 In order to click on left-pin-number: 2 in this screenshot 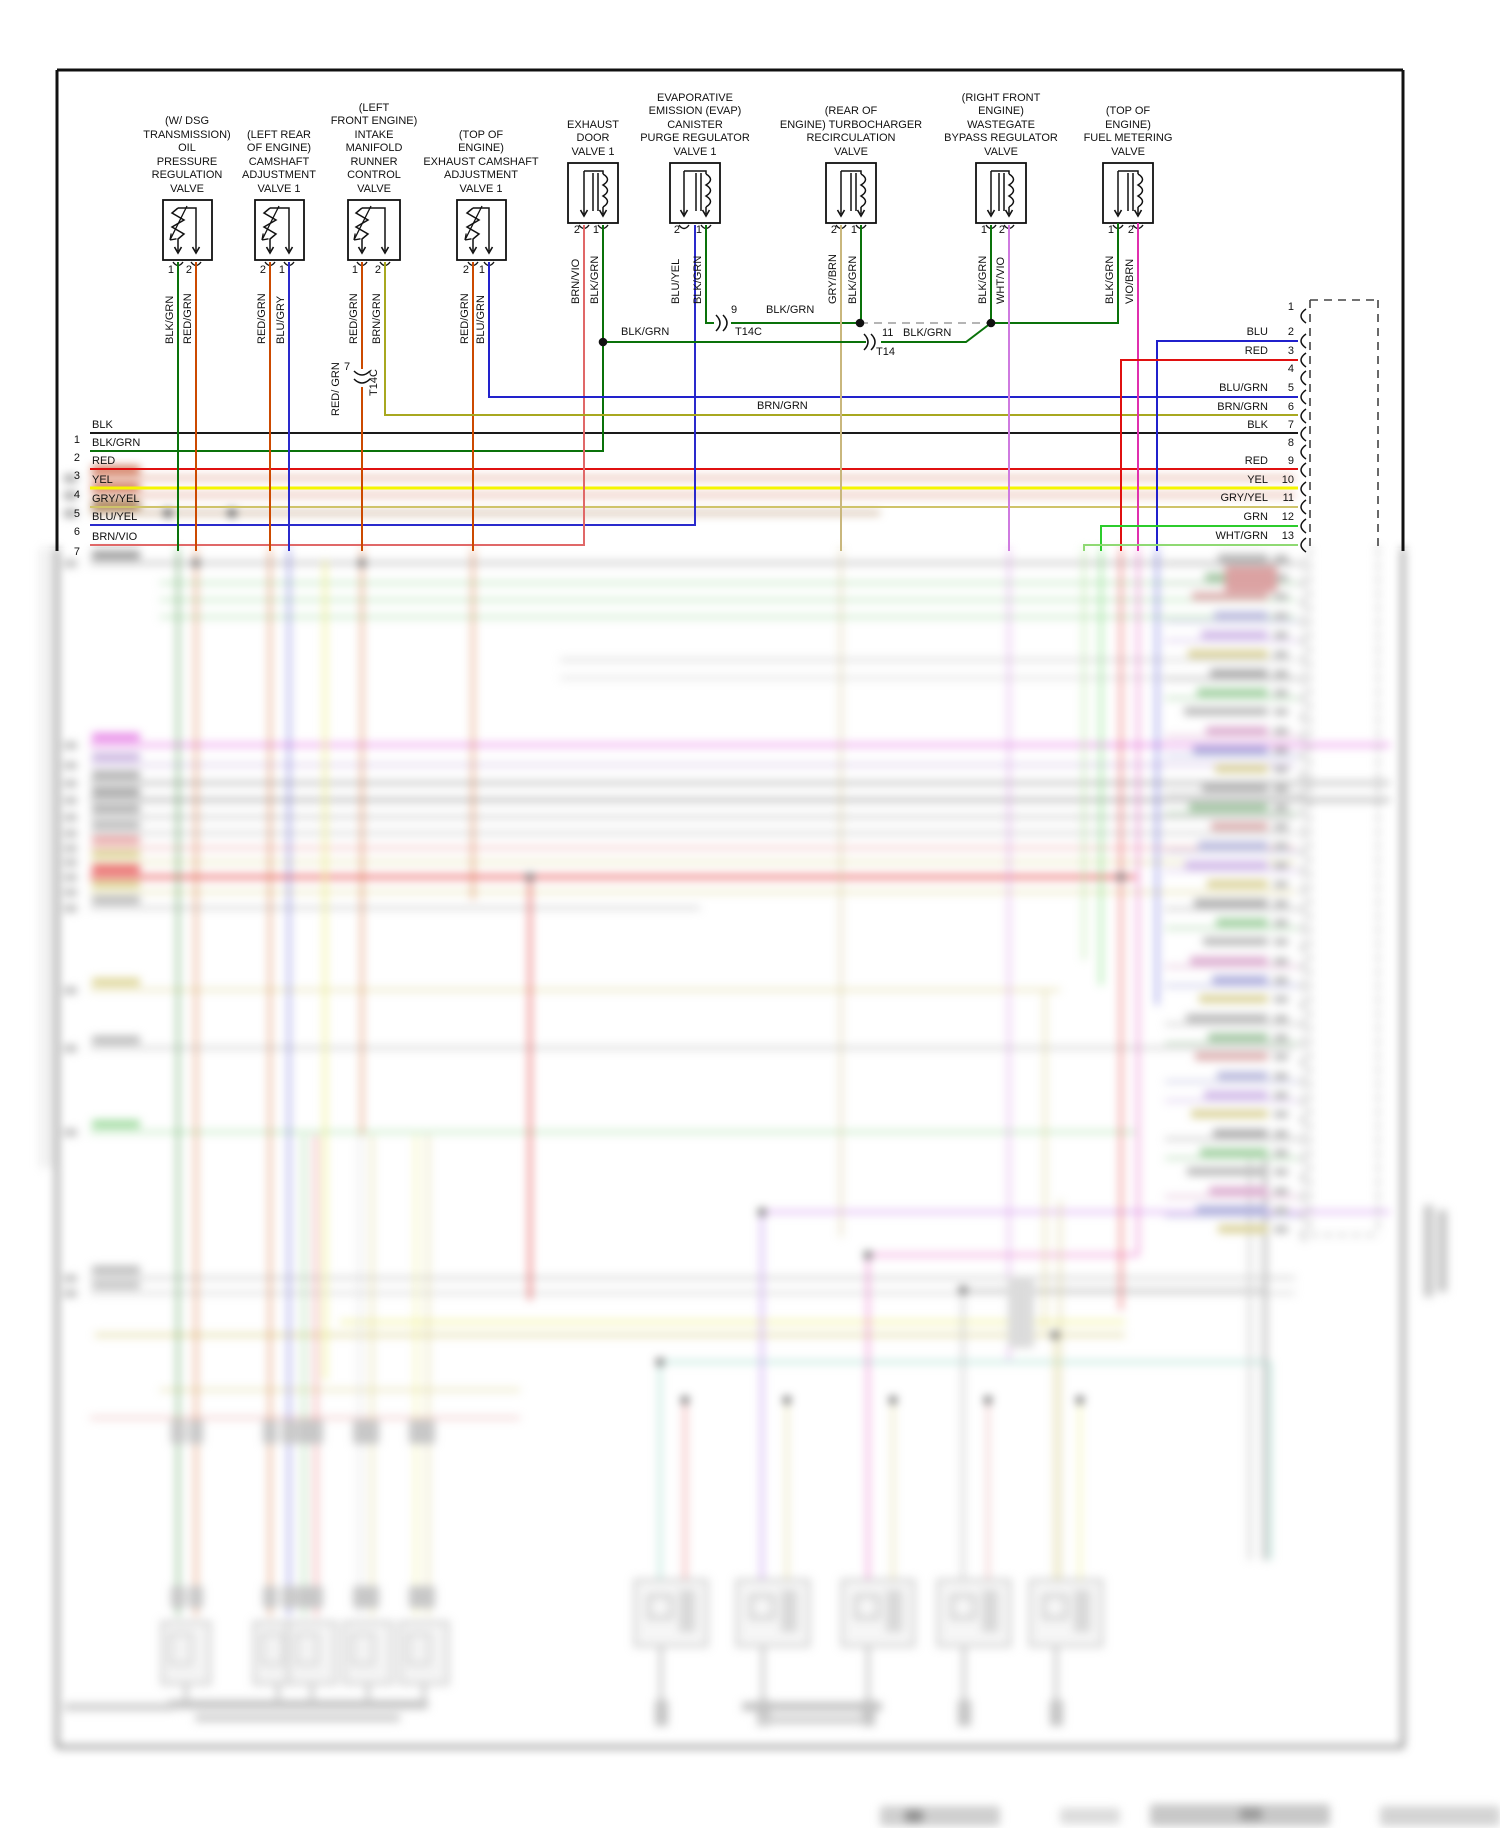, I will do `click(76, 458)`.